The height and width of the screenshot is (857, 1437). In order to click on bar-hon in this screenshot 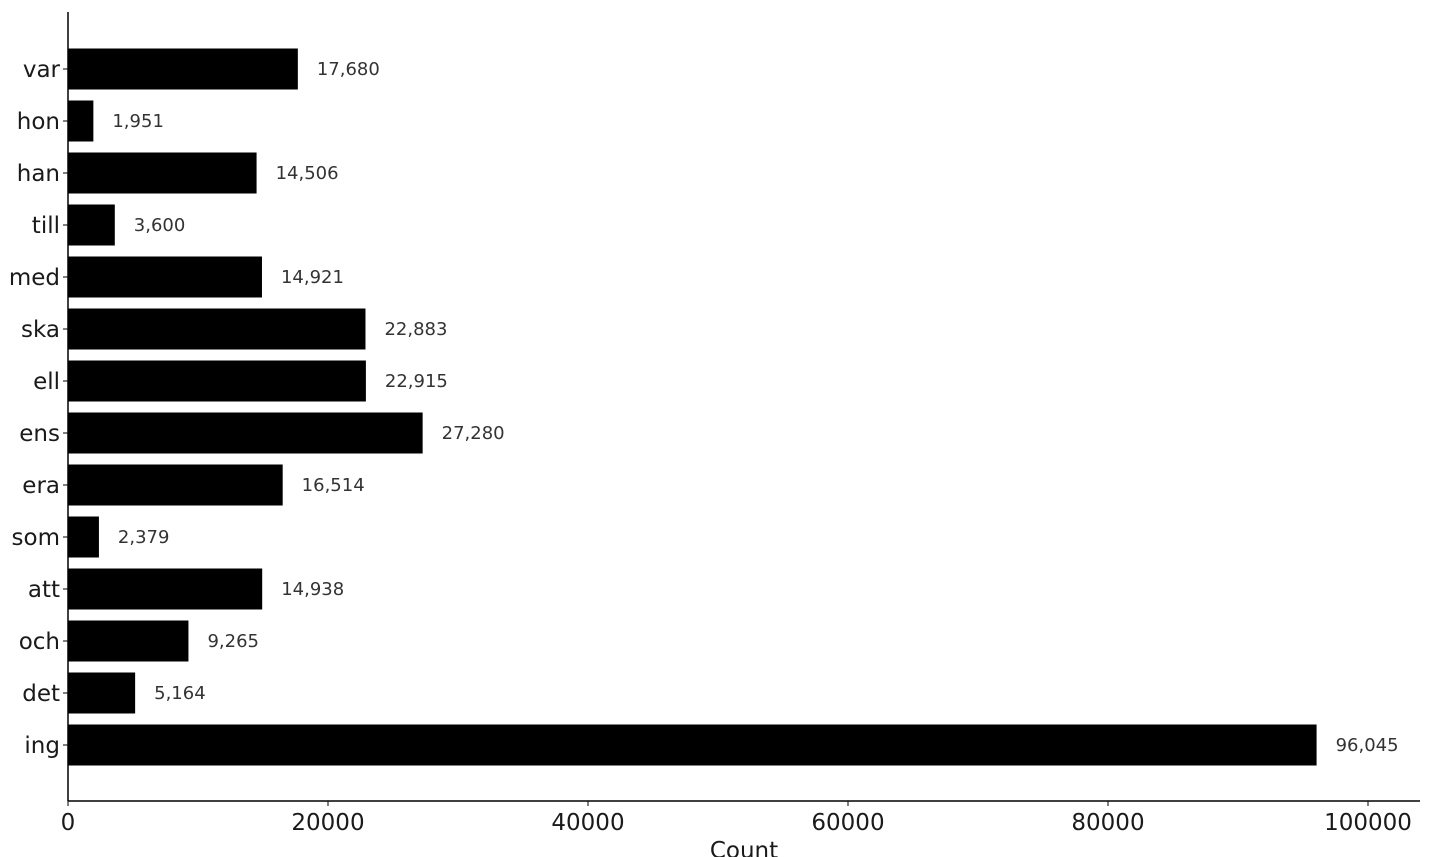, I will do `click(81, 121)`.